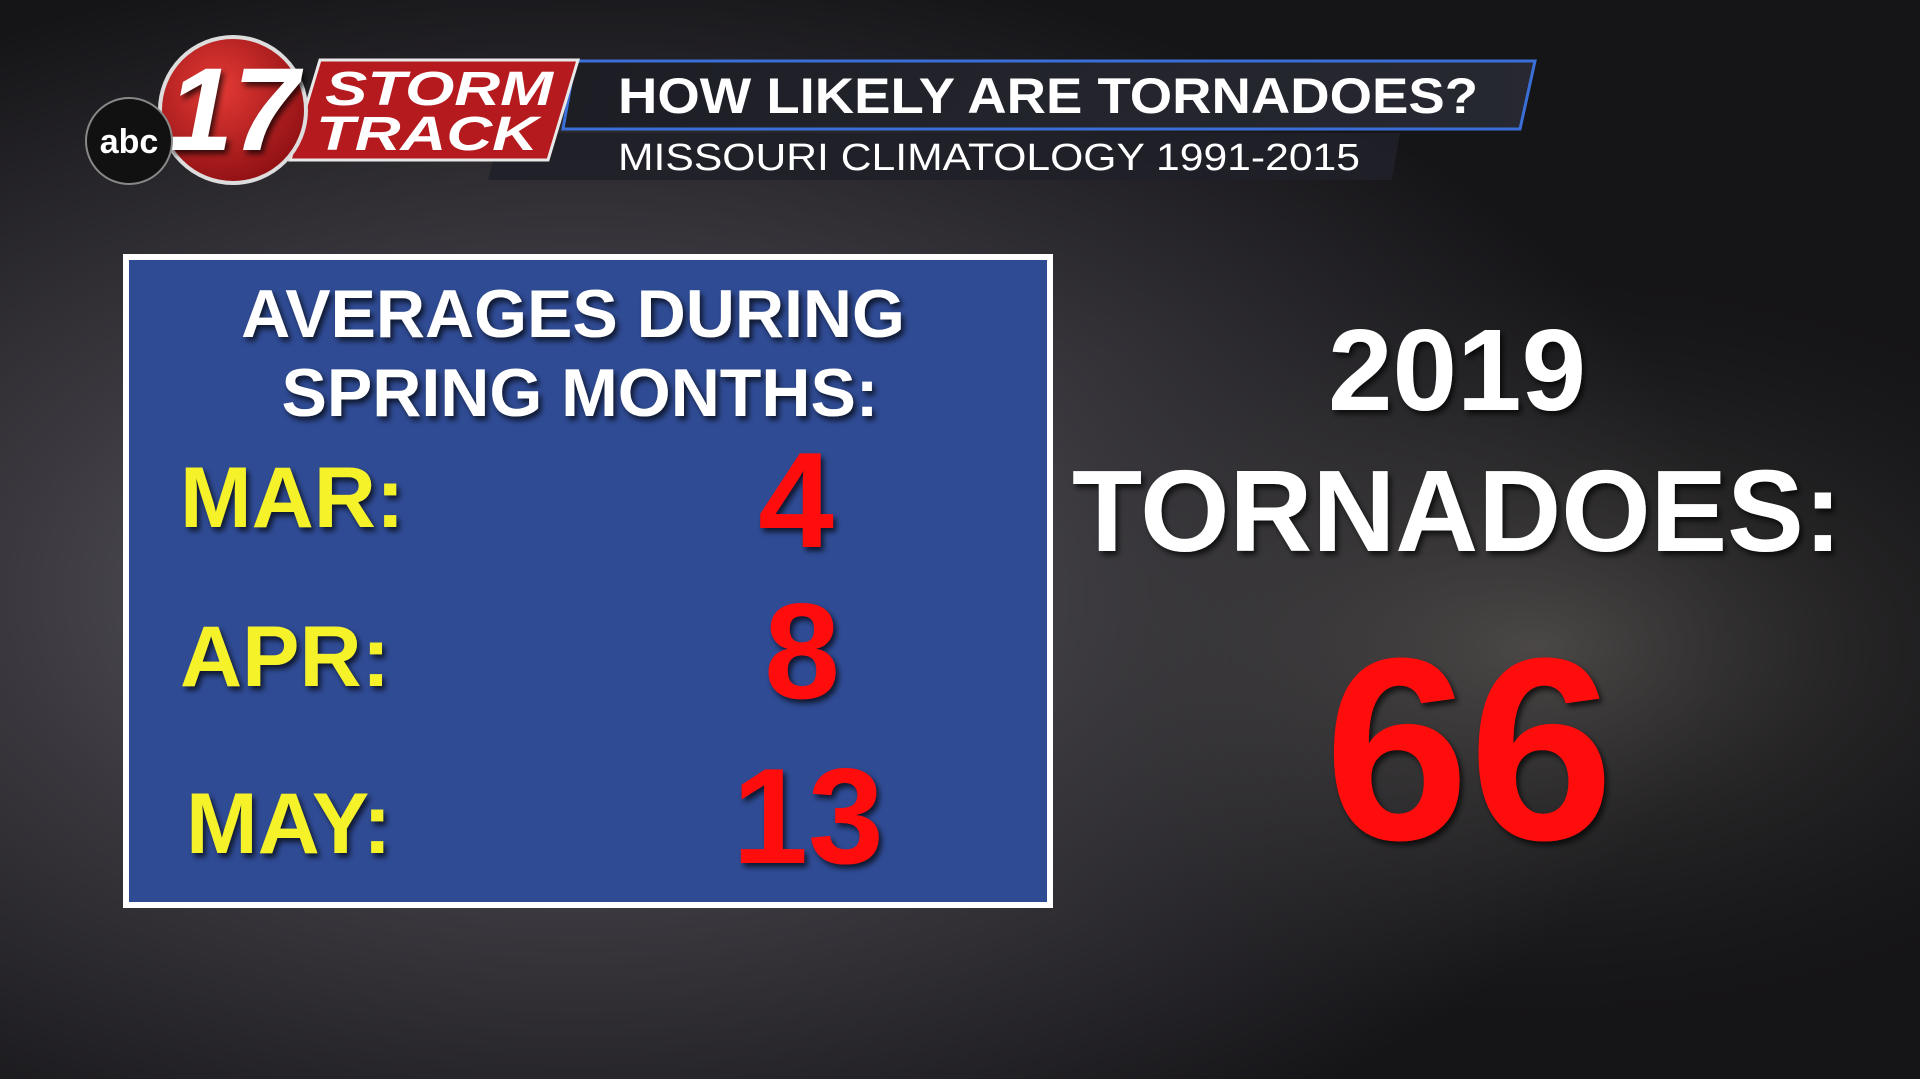 The height and width of the screenshot is (1079, 1920). What do you see at coordinates (292, 498) in the screenshot?
I see `month-label: MAR:` at bounding box center [292, 498].